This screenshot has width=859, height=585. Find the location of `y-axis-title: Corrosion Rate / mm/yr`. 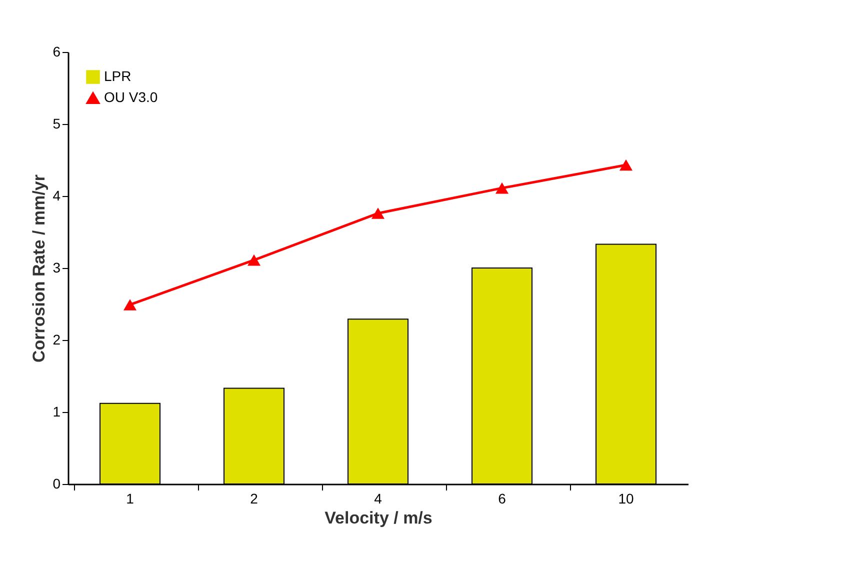

y-axis-title: Corrosion Rate / mm/yr is located at coordinates (39, 268).